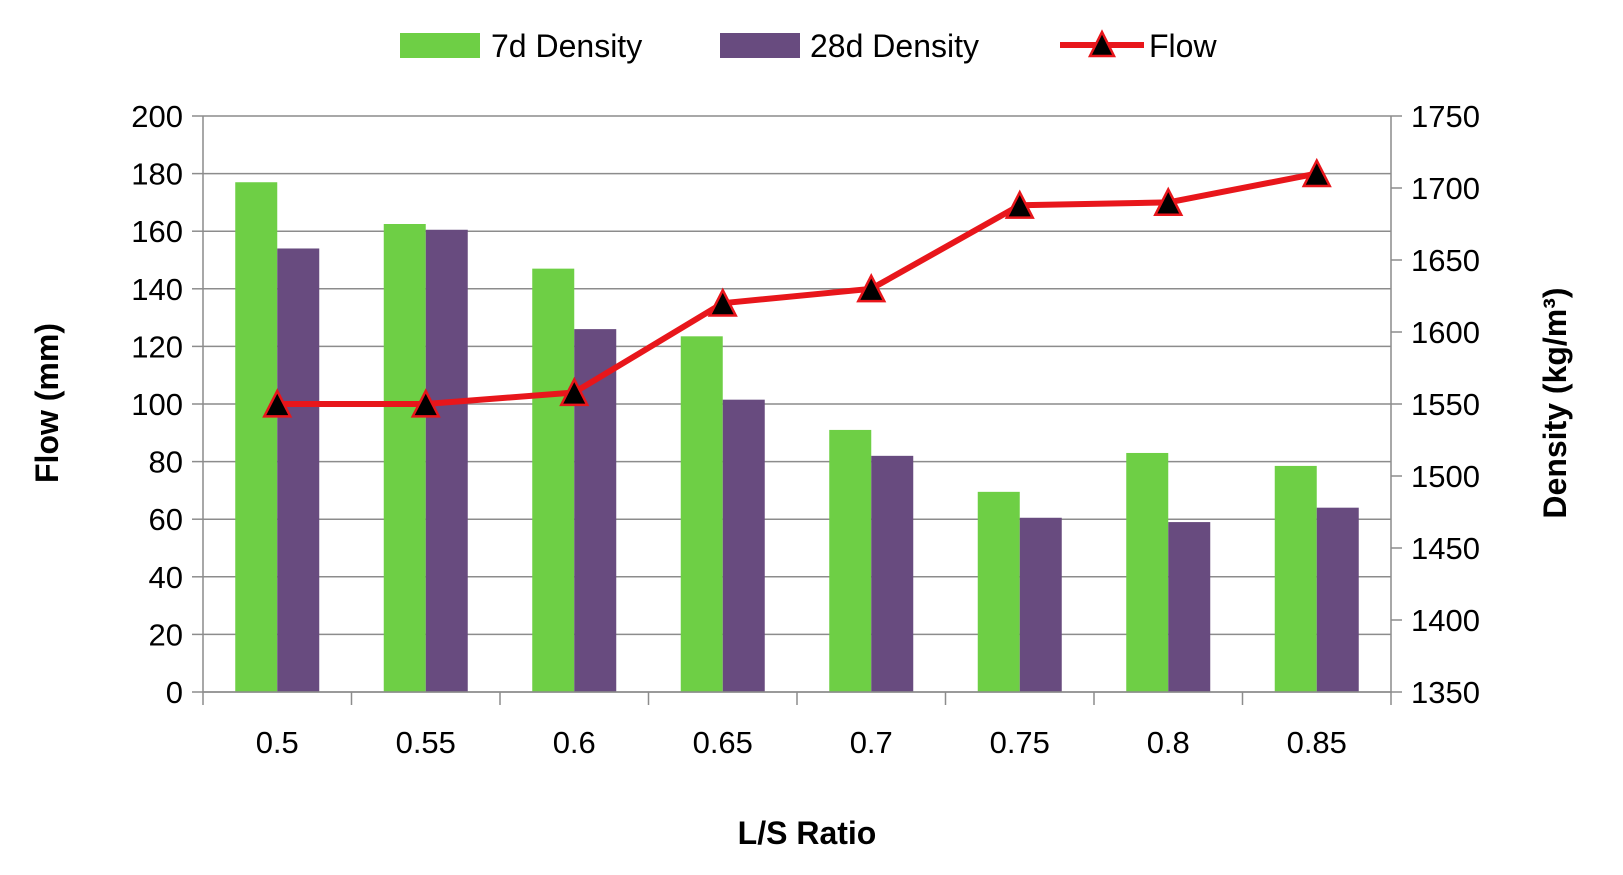 This screenshot has height=875, width=1623. I want to click on x-axis-title: L/S Ratio, so click(807, 833).